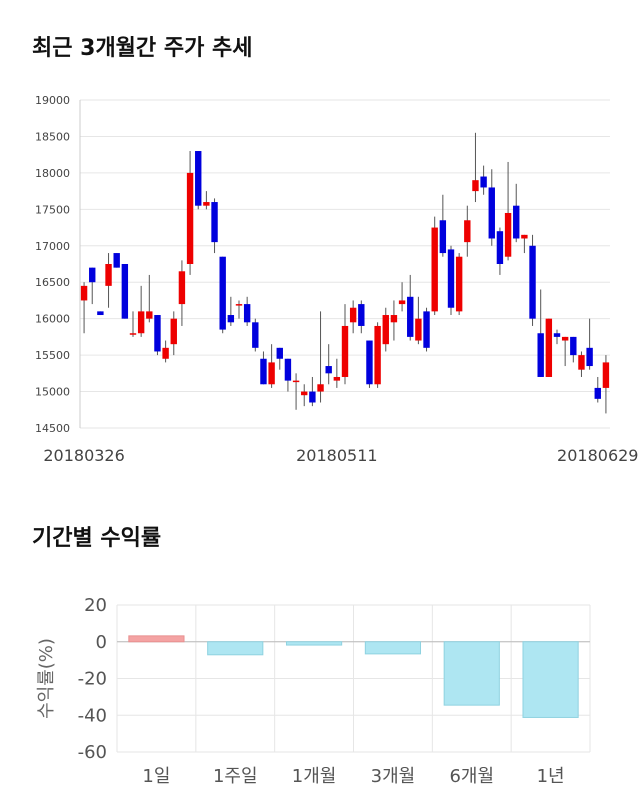 The image size is (640, 810). What do you see at coordinates (52, 392) in the screenshot?
I see `y-tick-label: 15000` at bounding box center [52, 392].